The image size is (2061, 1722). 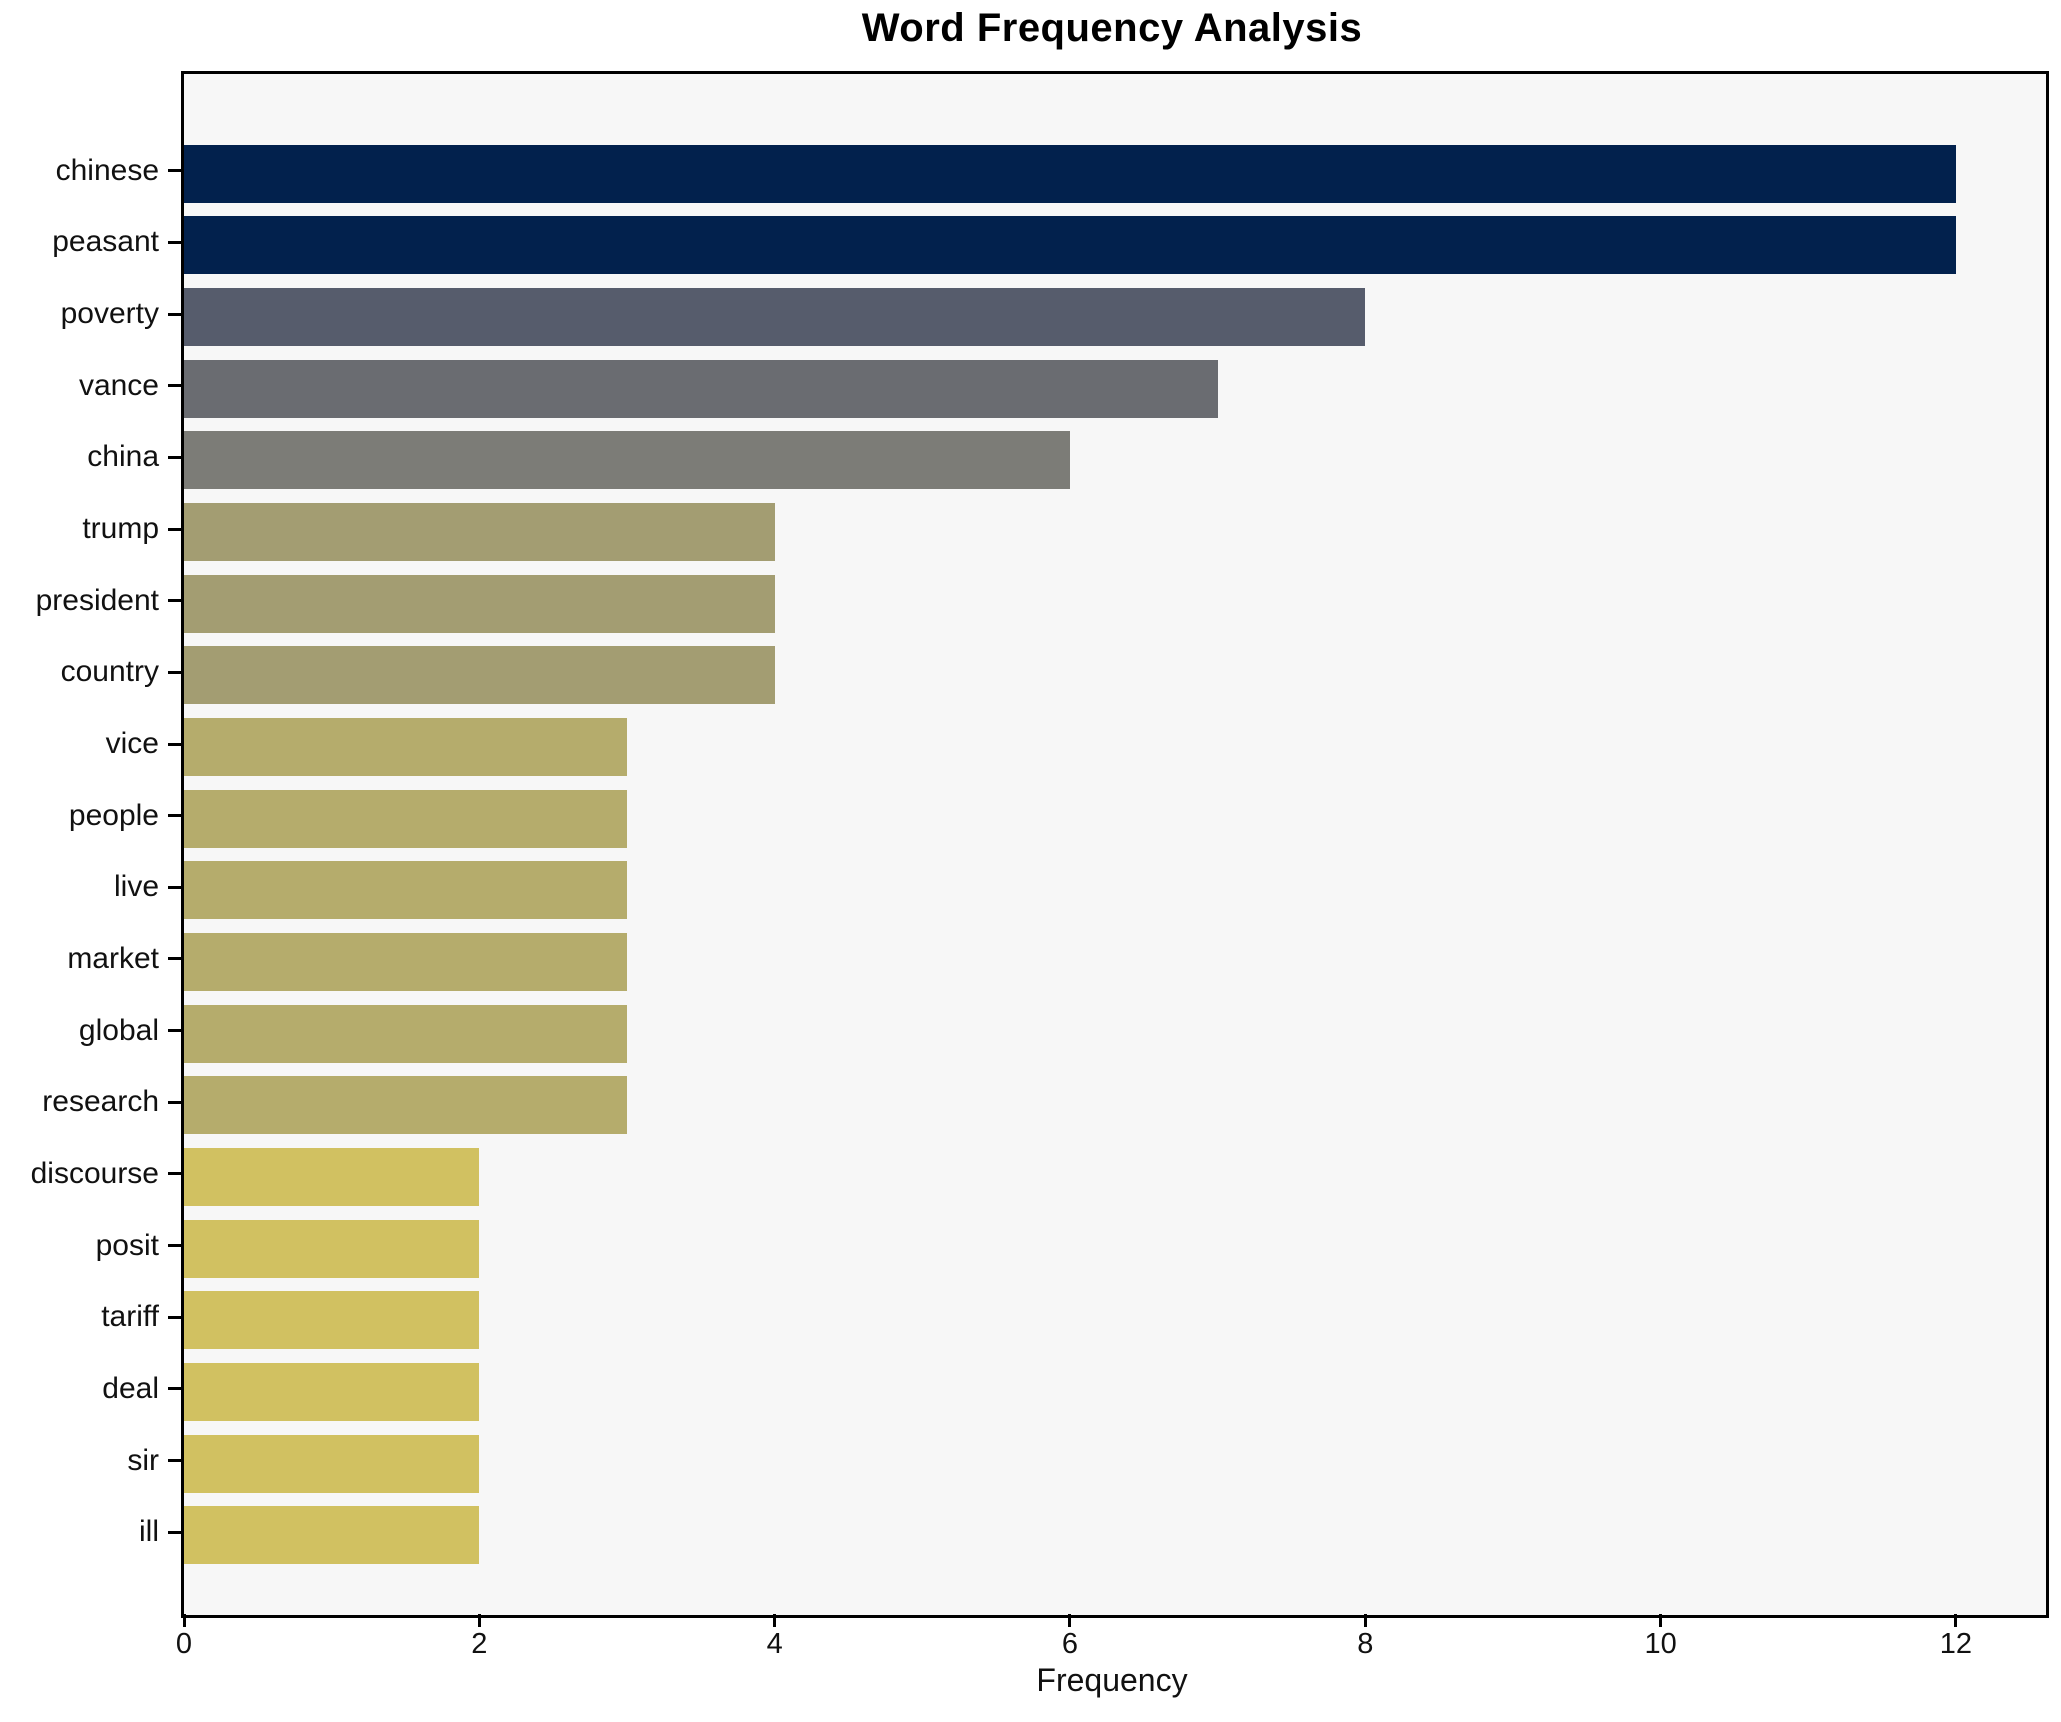 I want to click on bar-tariff, so click(x=332, y=1320).